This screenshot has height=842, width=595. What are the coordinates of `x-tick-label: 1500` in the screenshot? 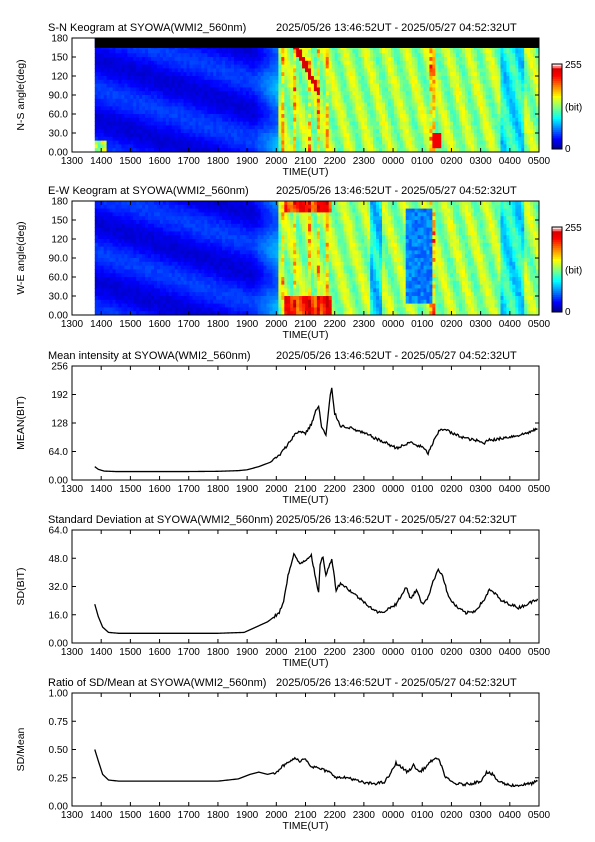 It's located at (130, 161).